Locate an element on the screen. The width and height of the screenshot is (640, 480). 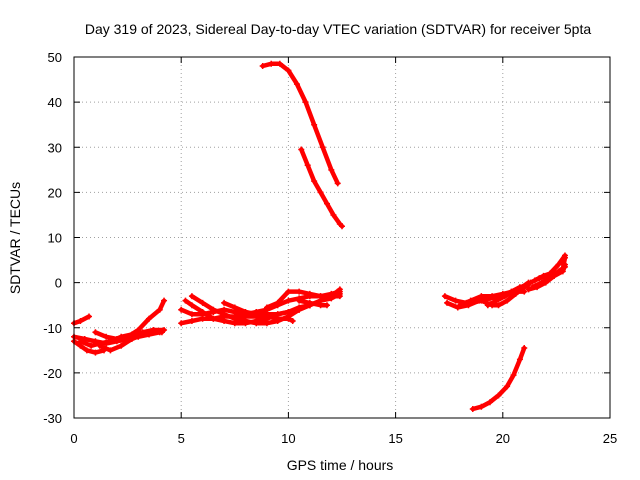
series-arc-early-low is located at coordinates (89, 347).